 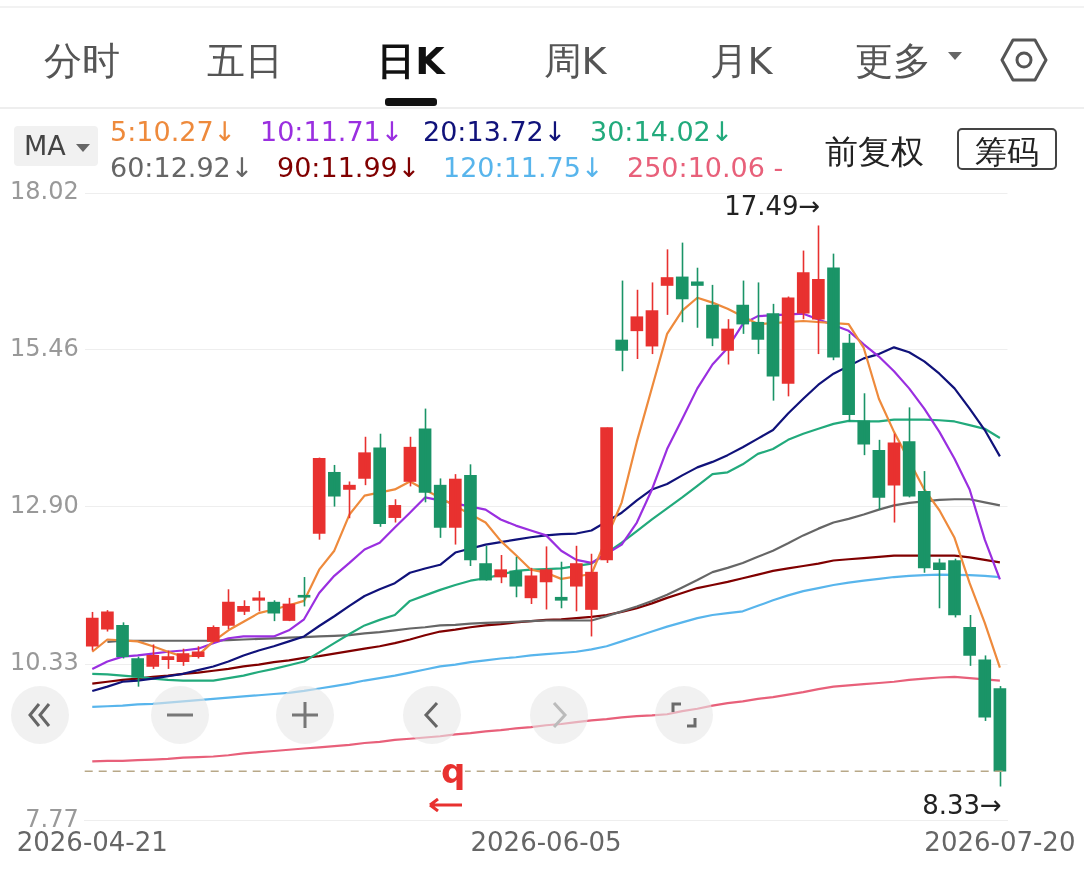 What do you see at coordinates (662, 131) in the screenshot?
I see `text: 30:14.02↓` at bounding box center [662, 131].